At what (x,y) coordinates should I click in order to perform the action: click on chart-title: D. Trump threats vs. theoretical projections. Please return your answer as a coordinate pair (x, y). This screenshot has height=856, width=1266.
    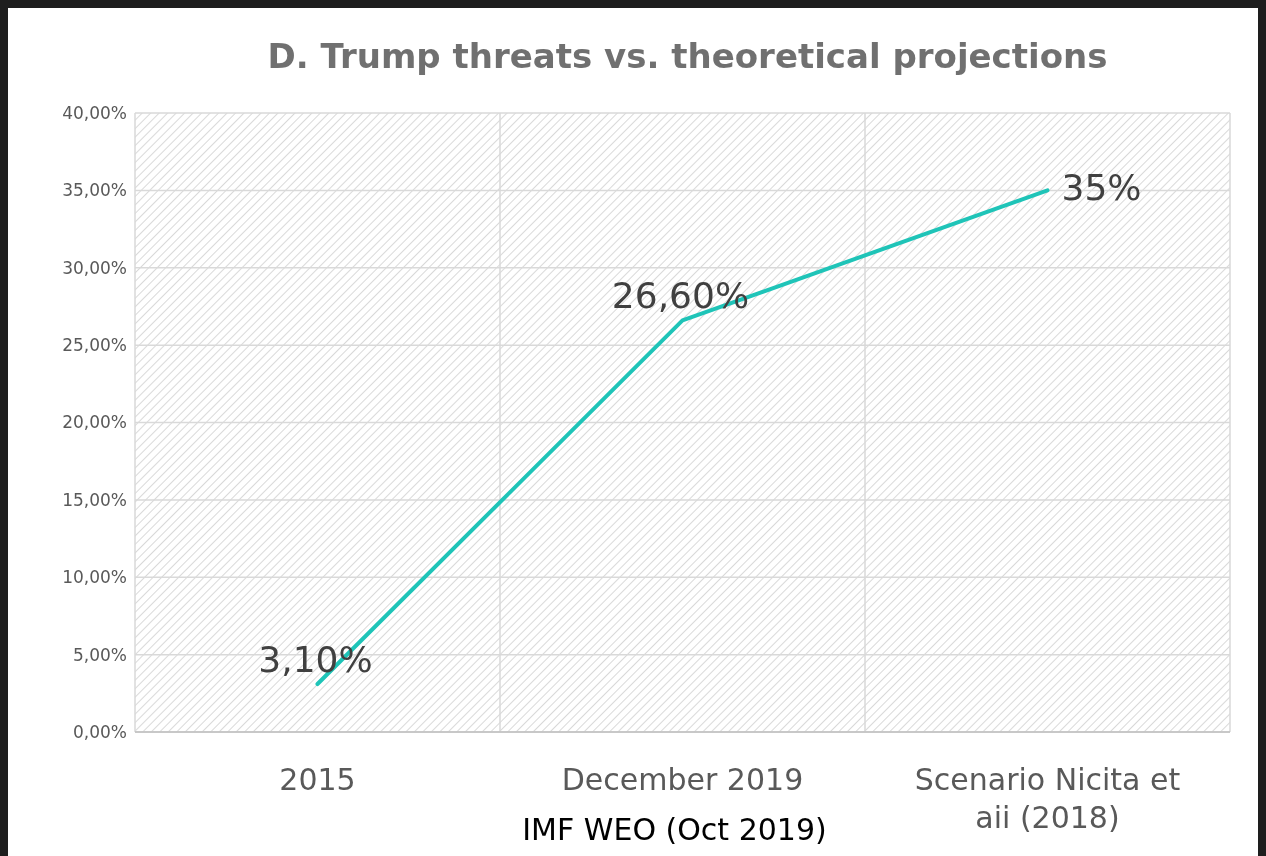
    Looking at the image, I should click on (687, 56).